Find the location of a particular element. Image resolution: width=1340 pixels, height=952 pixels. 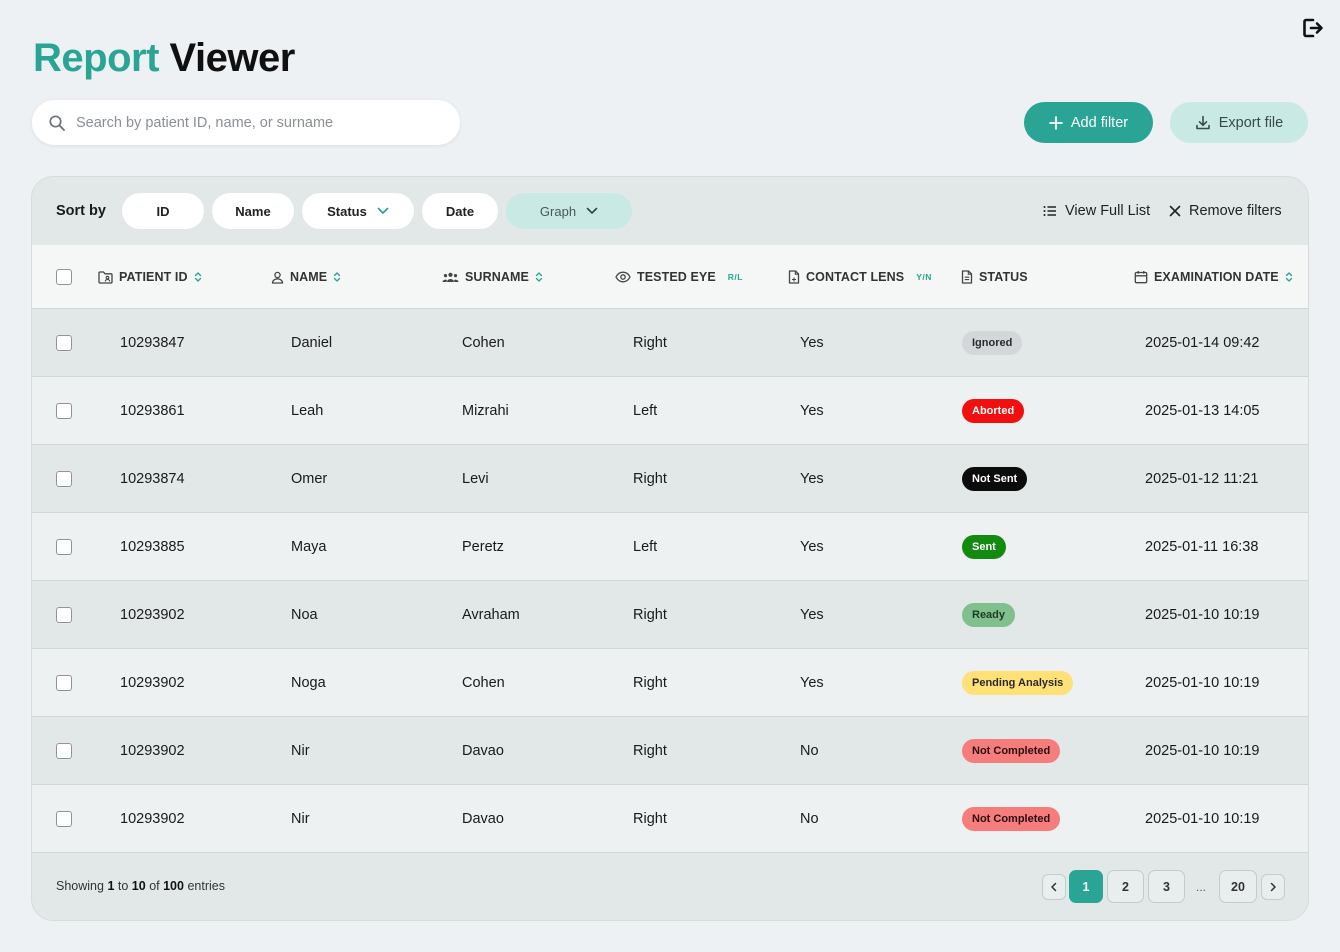

page-button-3: 3 is located at coordinates (1166, 886).